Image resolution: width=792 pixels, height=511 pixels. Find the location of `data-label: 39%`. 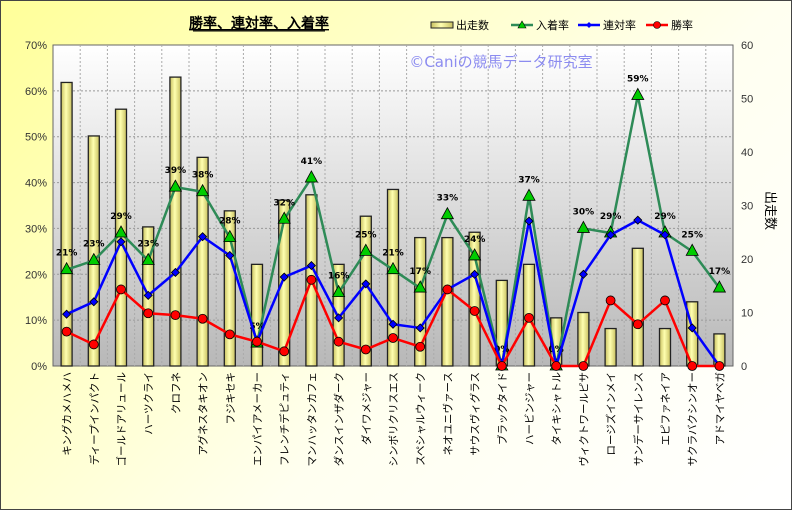

data-label: 39% is located at coordinates (176, 171).